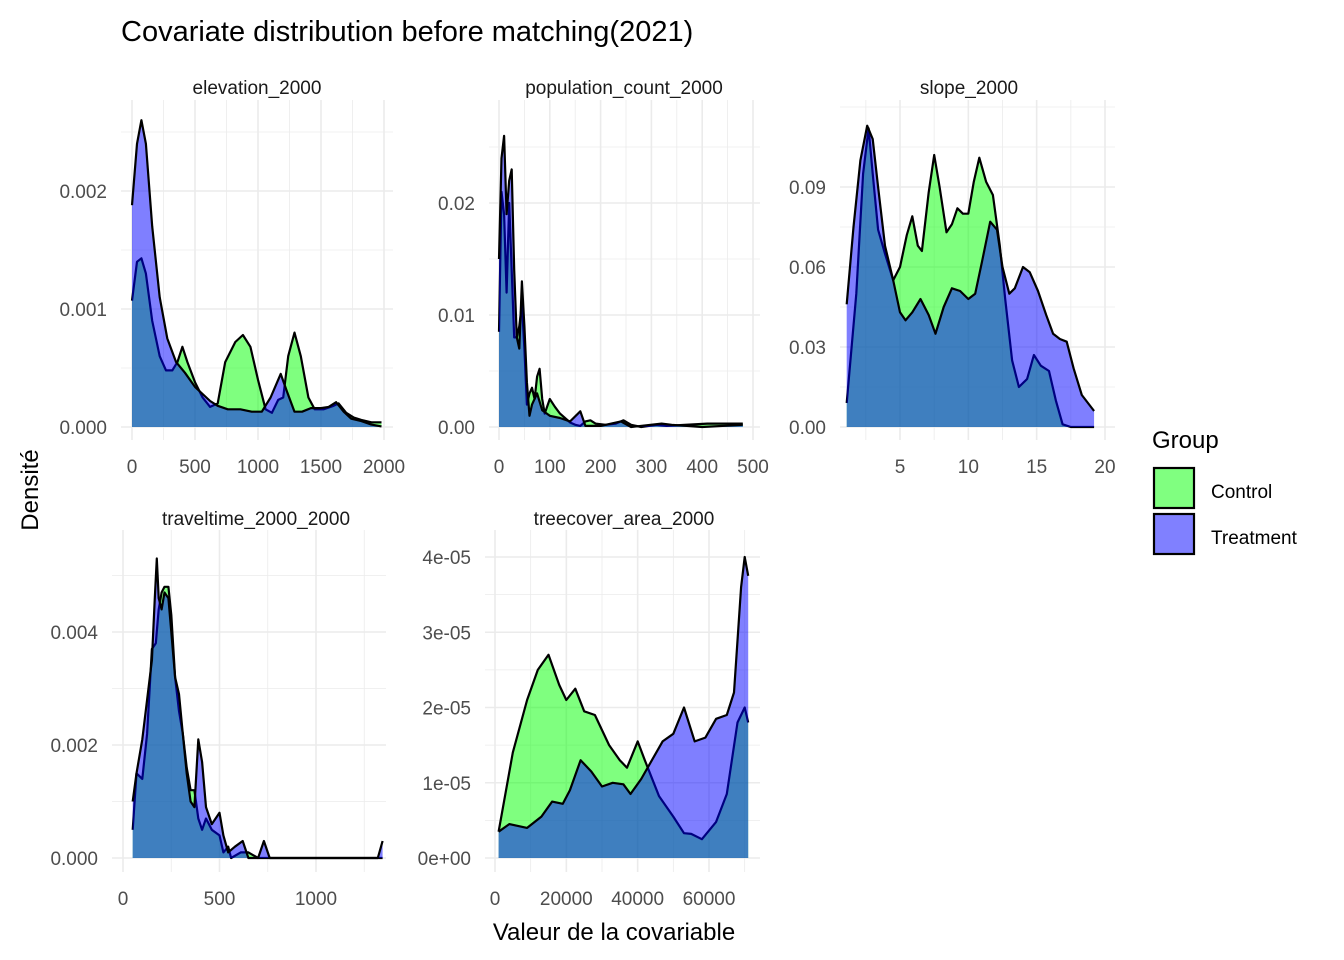  I want to click on y-tick-label: 3e-05, so click(446, 633).